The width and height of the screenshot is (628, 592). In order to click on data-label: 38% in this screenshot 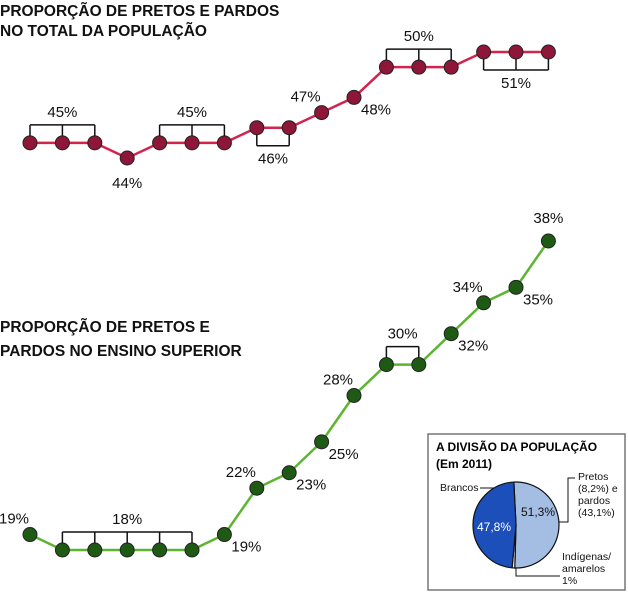, I will do `click(548, 218)`.